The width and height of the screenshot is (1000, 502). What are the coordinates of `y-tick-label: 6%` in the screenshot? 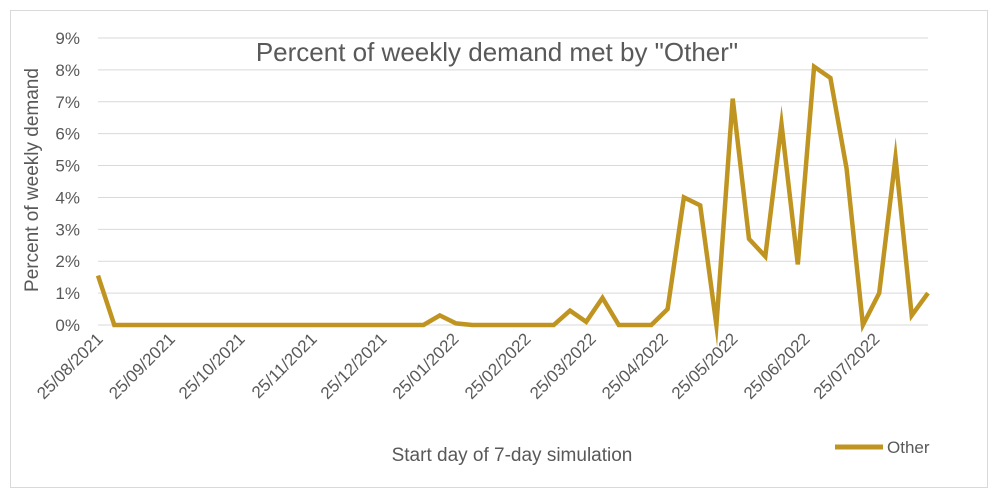 It's located at (67, 134).